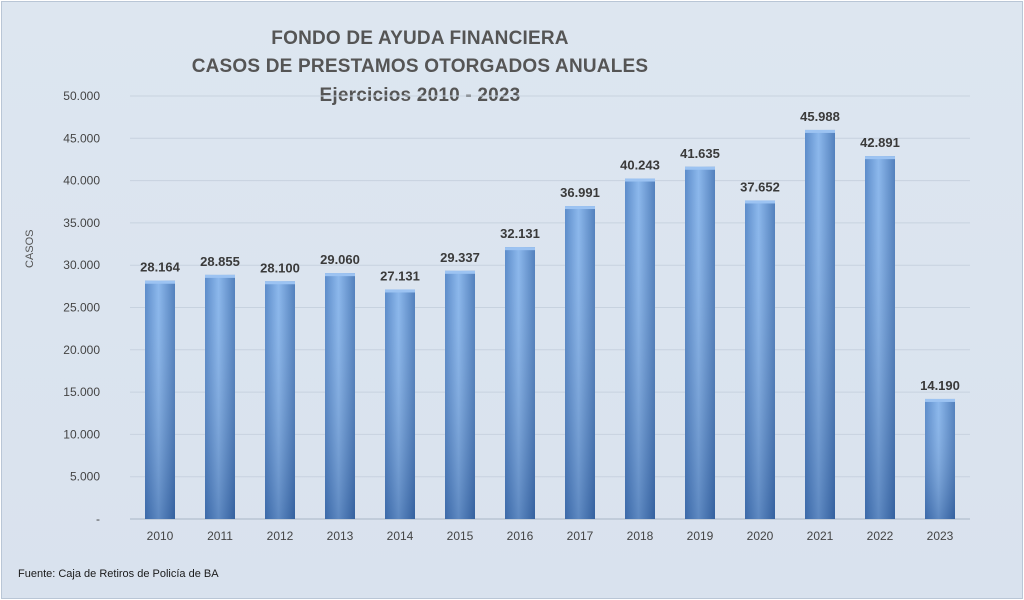 This screenshot has height=600, width=1024. What do you see at coordinates (81, 392) in the screenshot?
I see `y-tick-label: 15.000` at bounding box center [81, 392].